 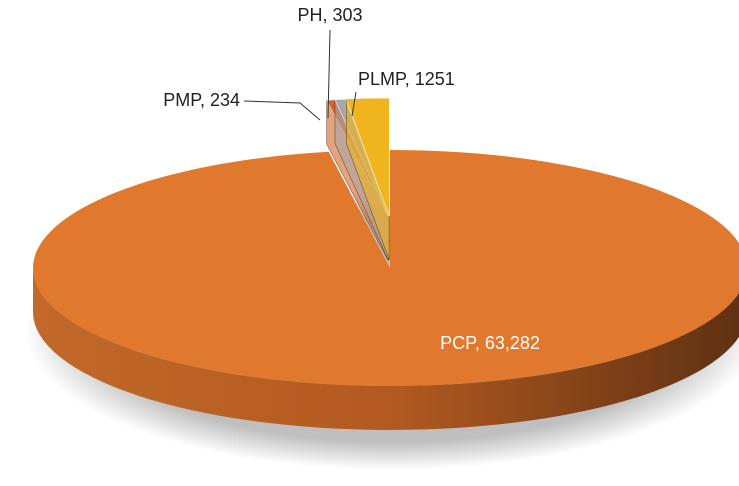 I want to click on data-label: PMP, 234, so click(x=201, y=100).